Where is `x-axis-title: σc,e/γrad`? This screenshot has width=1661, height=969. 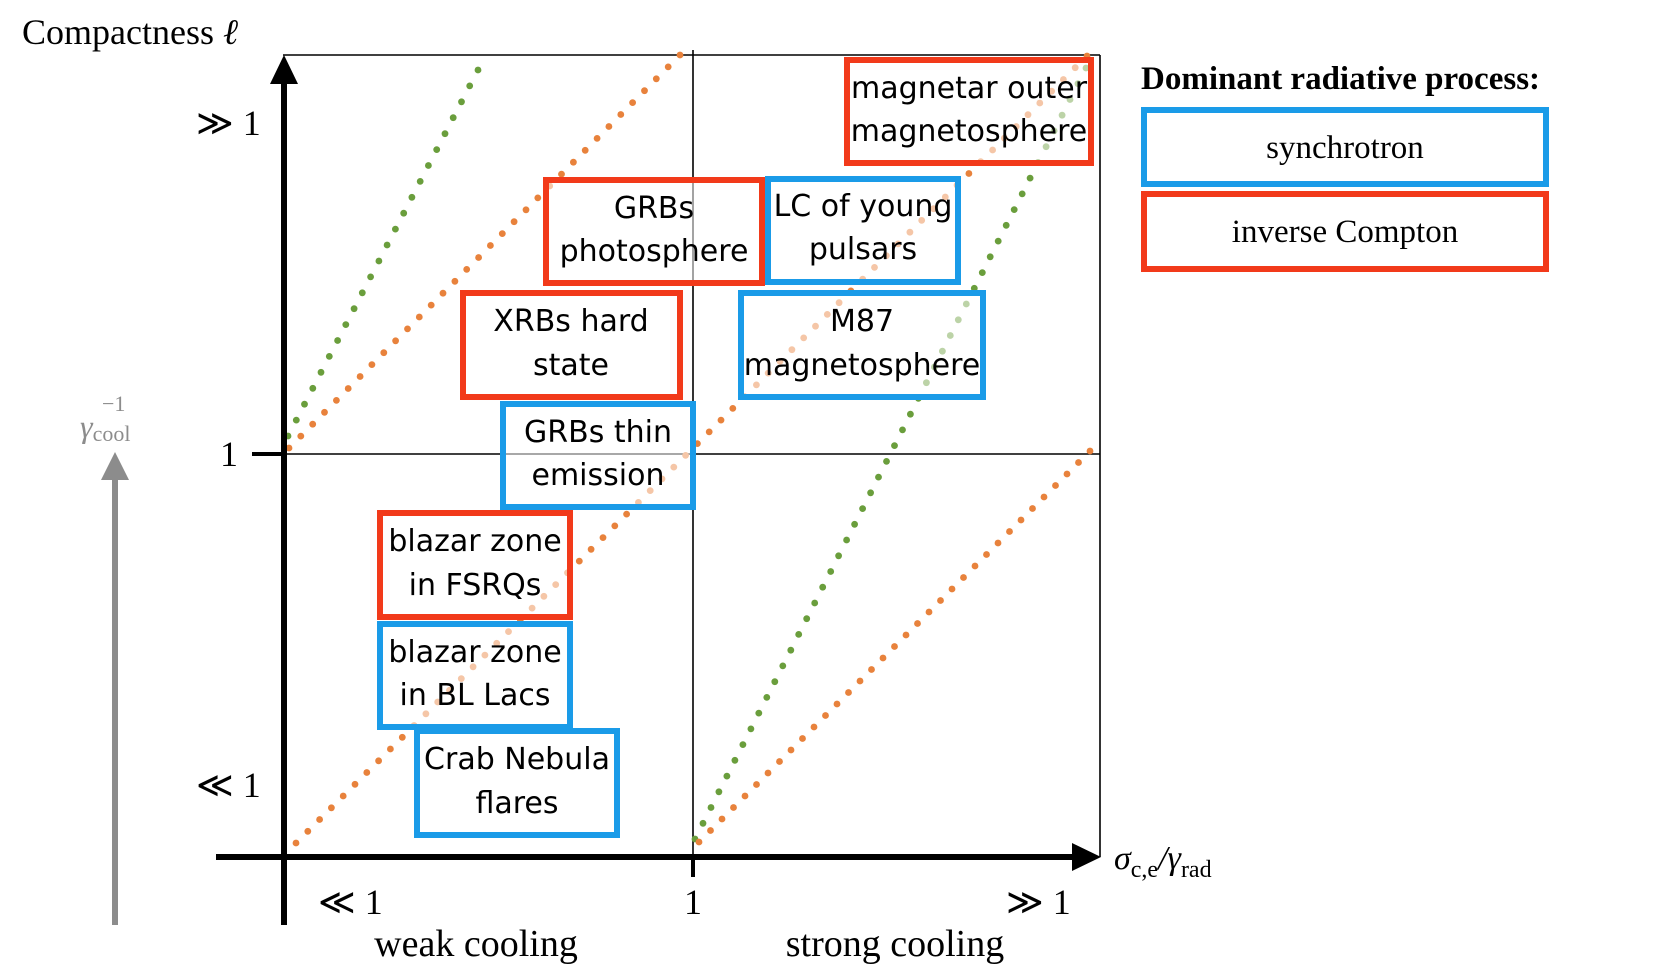 x-axis-title: σc,e/γrad is located at coordinates (1163, 861).